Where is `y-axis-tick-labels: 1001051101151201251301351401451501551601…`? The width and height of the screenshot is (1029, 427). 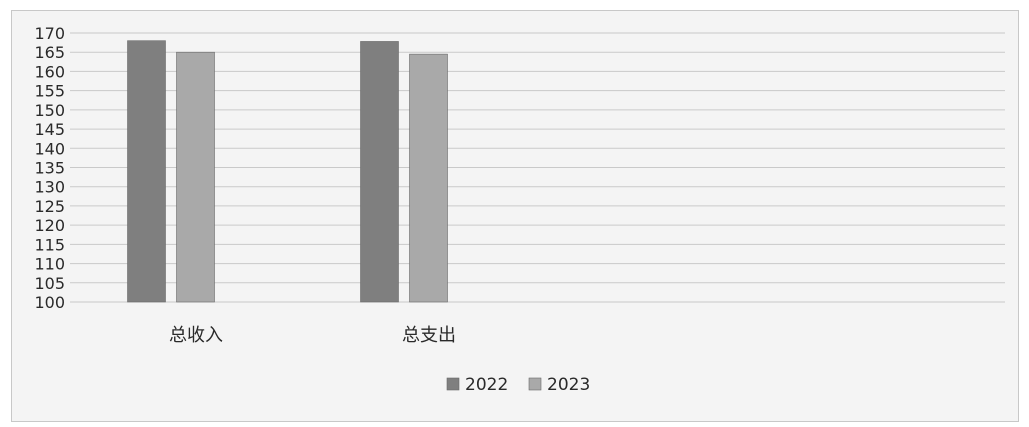
y-axis-tick-labels: 1001051101151201251301351401451501551601… is located at coordinates (49, 168).